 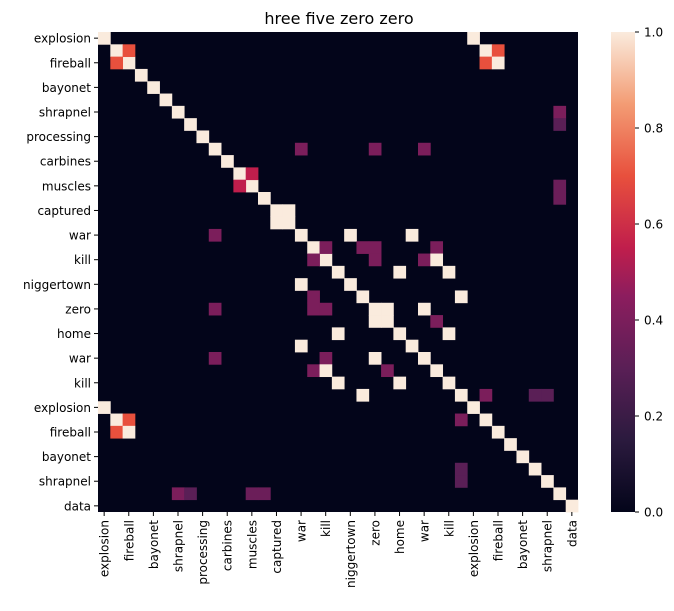 What do you see at coordinates (338, 18) in the screenshot?
I see `chart-title: hree five zero zero` at bounding box center [338, 18].